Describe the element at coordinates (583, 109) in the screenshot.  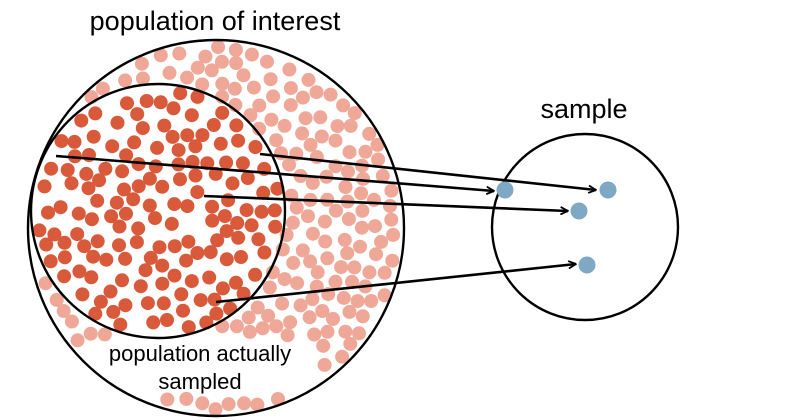
I see `sample-label: sample` at that location.